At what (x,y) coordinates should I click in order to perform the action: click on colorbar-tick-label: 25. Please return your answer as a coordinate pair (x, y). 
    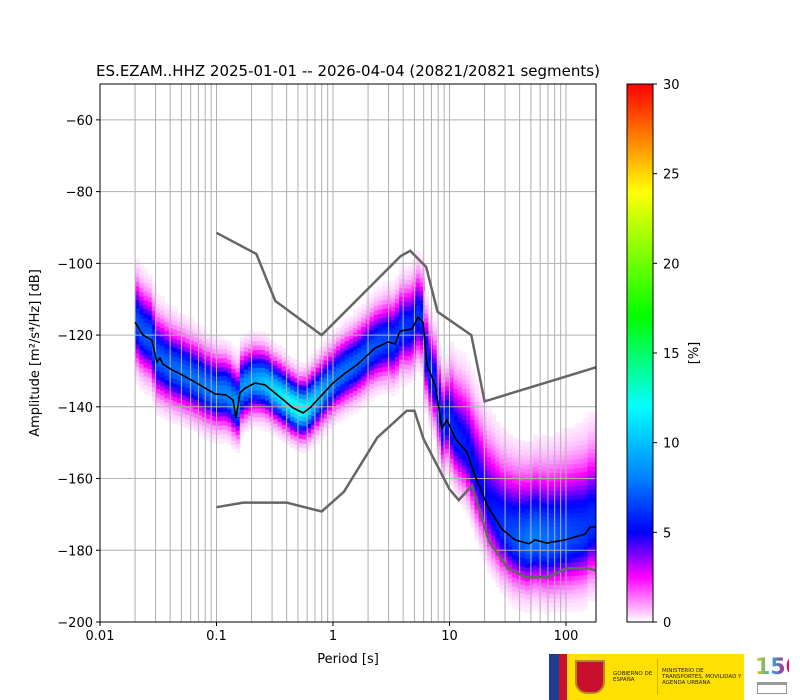
    Looking at the image, I should click on (671, 175).